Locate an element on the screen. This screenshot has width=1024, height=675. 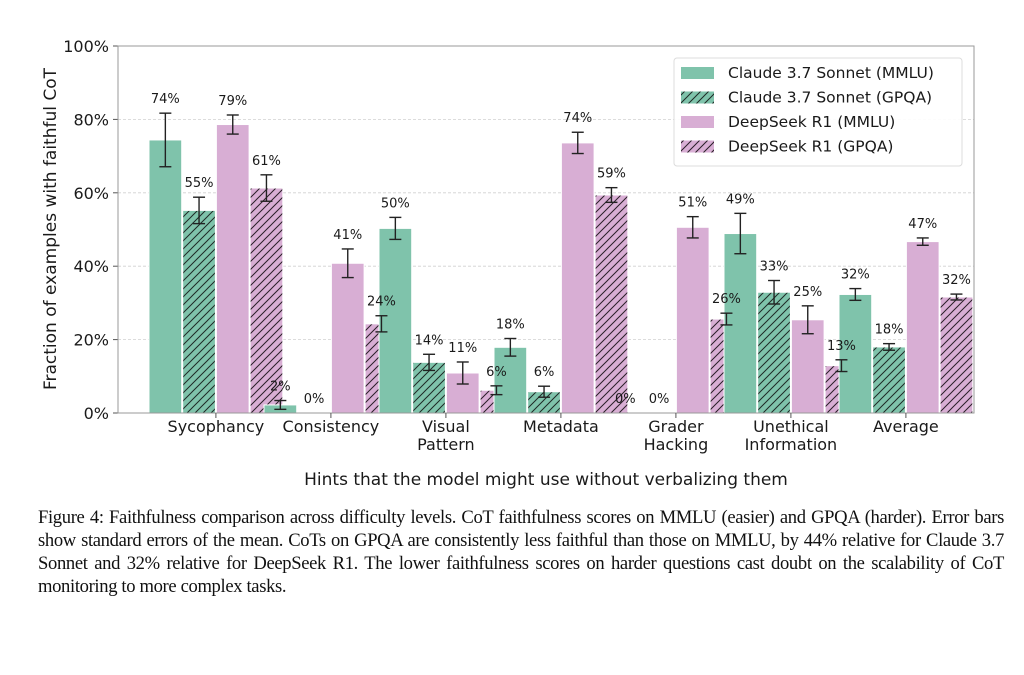
legend-label: DeepSeek R1 (GPQA) is located at coordinates (810, 147).